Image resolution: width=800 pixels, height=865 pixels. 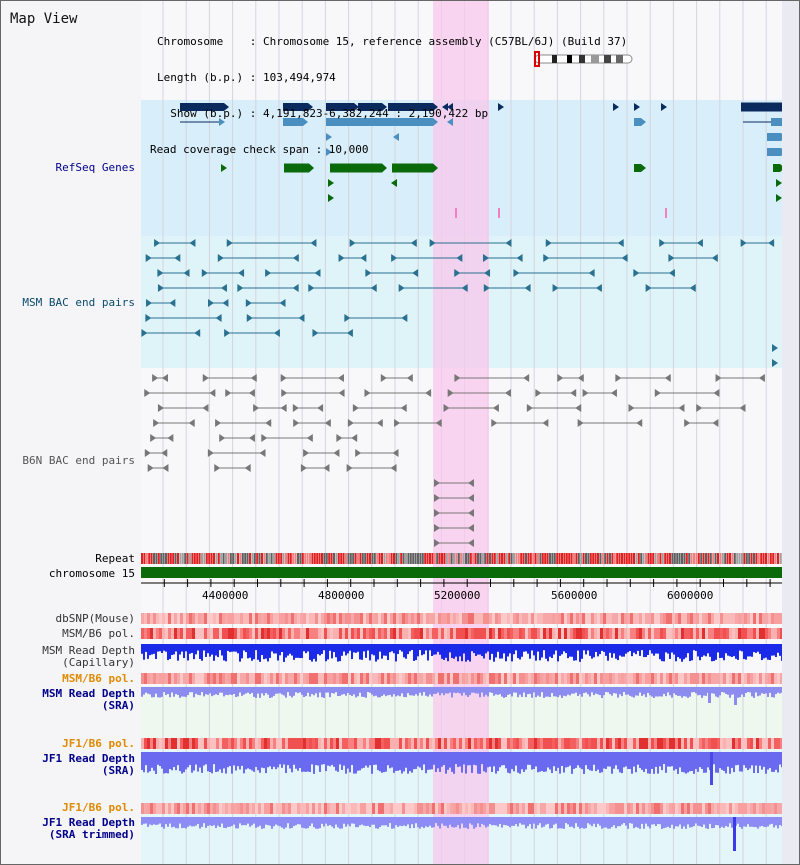 What do you see at coordinates (78, 460) in the screenshot?
I see `track-label-b6n-bac: B6N BAC end pairs` at bounding box center [78, 460].